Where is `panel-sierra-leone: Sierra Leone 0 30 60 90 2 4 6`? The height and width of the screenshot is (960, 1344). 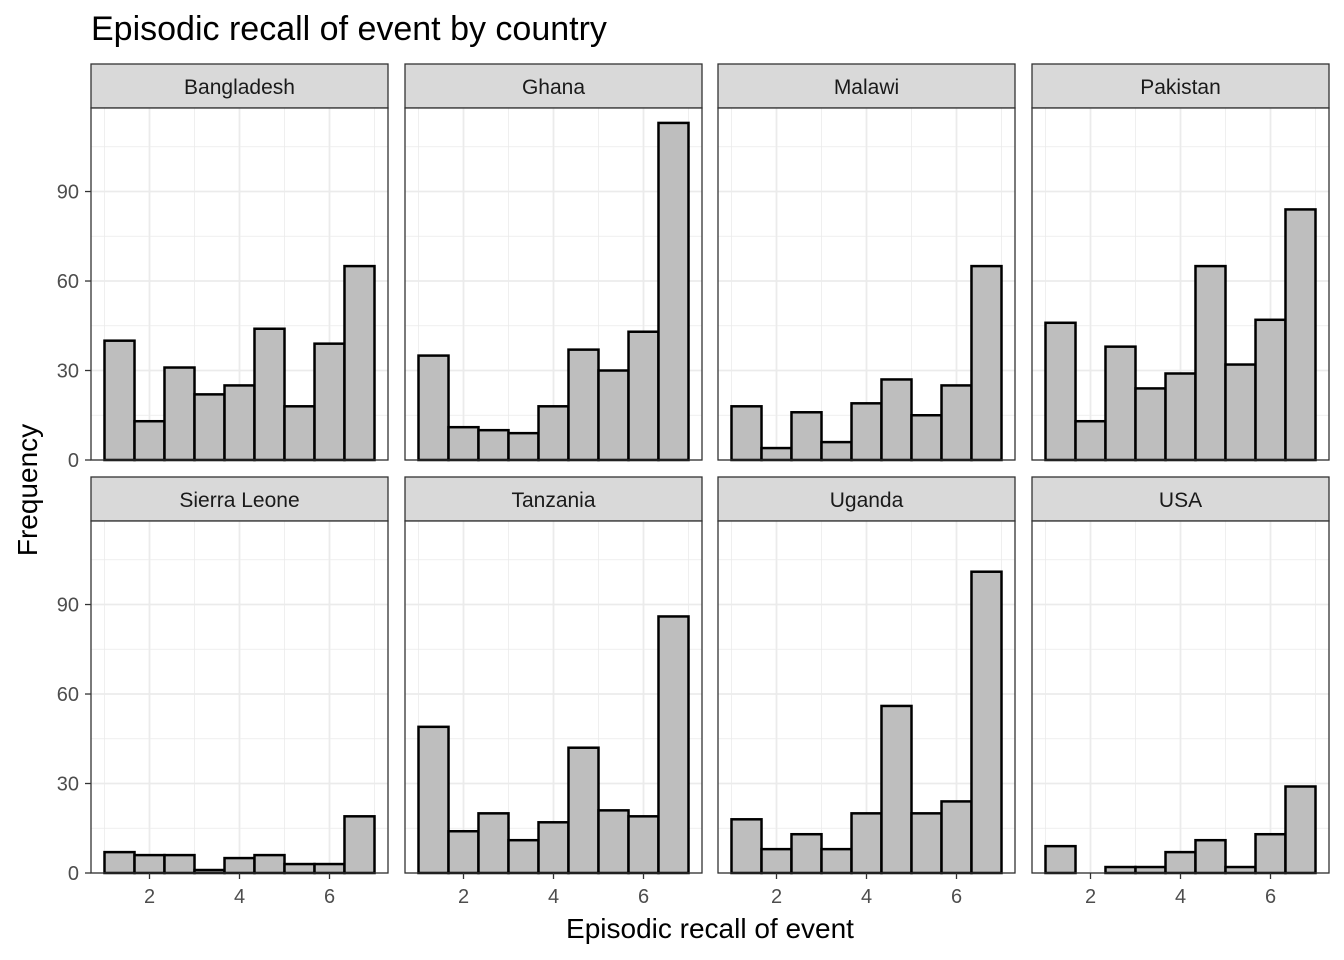 panel-sierra-leone: Sierra Leone 0 30 60 90 2 4 6 is located at coordinates (223, 692).